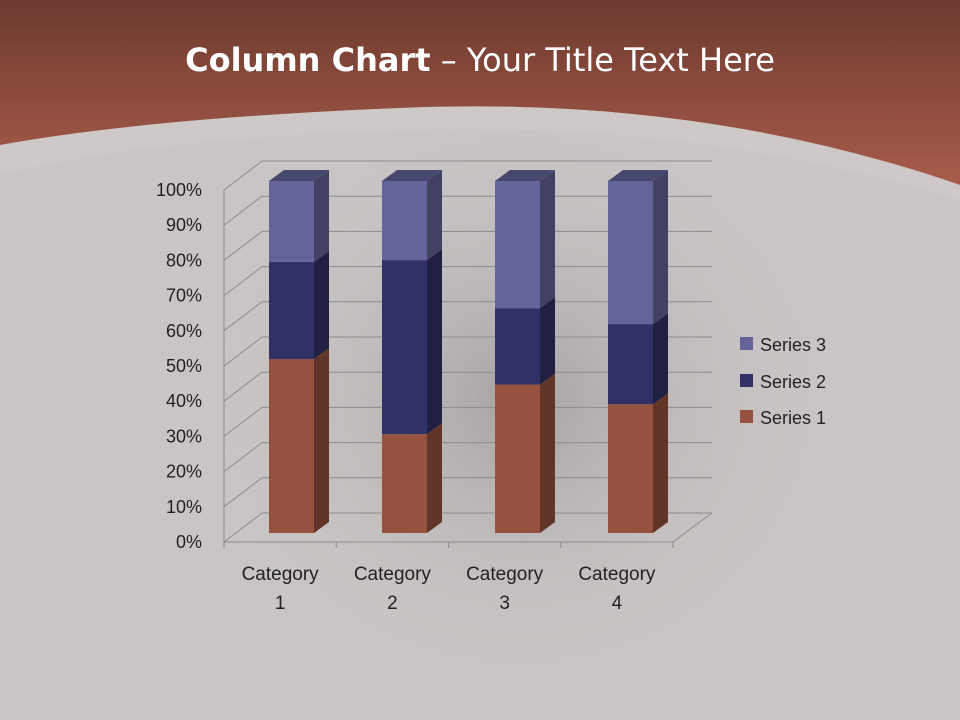 The width and height of the screenshot is (960, 720). I want to click on y-tick-label: 60%, so click(184, 331).